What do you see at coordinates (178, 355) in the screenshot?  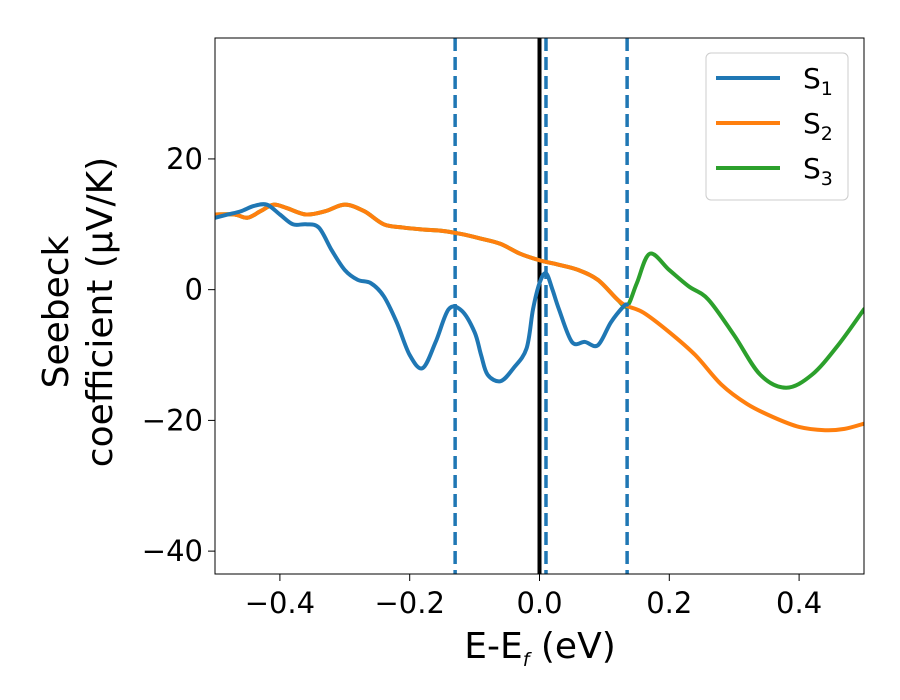 I see `y-axis: −40 −20 0 20` at bounding box center [178, 355].